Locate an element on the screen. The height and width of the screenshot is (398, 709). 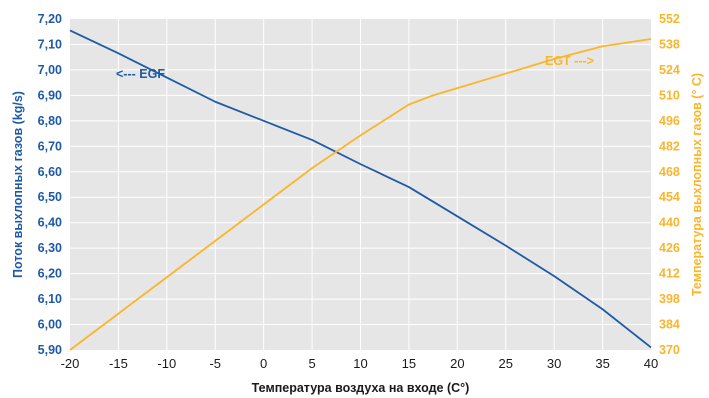
x-axis-ticks: -20 -15 -10 -5 0 5 10 15 20 25 30 35 40 is located at coordinates (360, 363).